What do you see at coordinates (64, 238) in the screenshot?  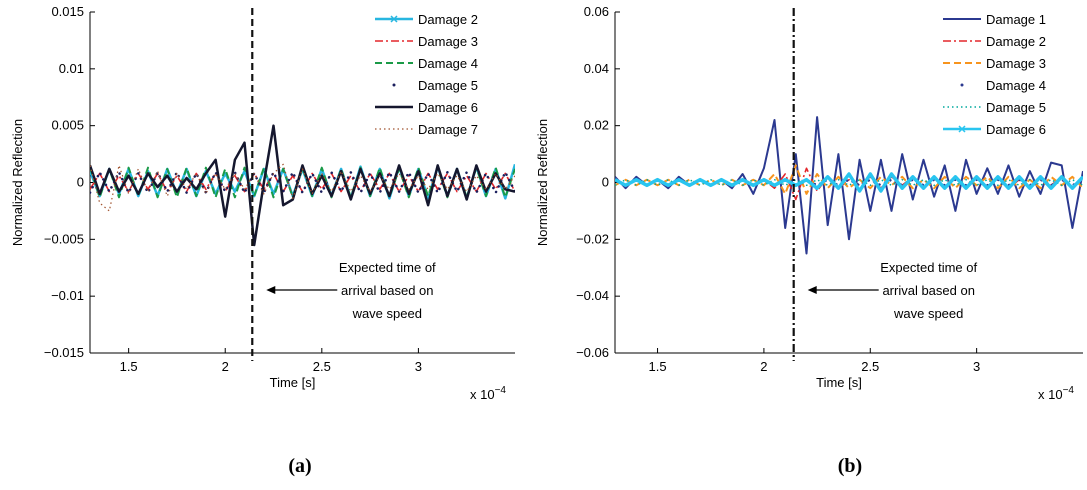 I see `y-tick-label: −0.005` at bounding box center [64, 238].